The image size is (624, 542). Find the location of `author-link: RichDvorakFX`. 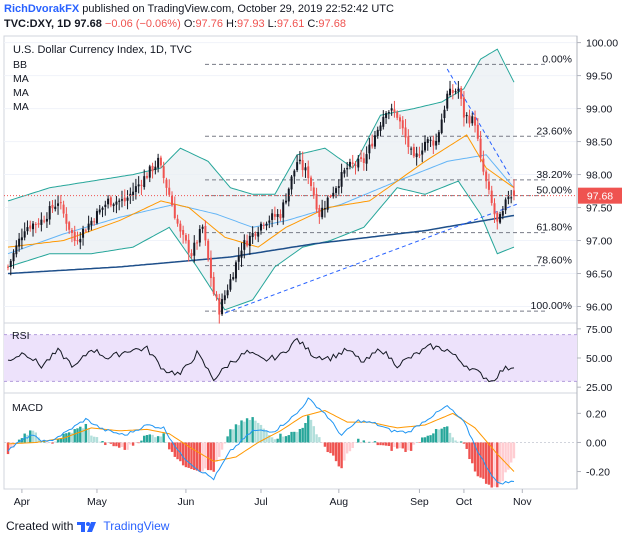

author-link: RichDvorakFX is located at coordinates (42, 9).